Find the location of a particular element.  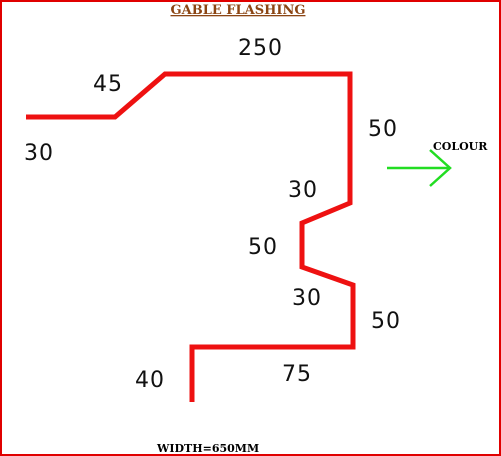

width-label: WIDTH=650MM is located at coordinates (207, 448).